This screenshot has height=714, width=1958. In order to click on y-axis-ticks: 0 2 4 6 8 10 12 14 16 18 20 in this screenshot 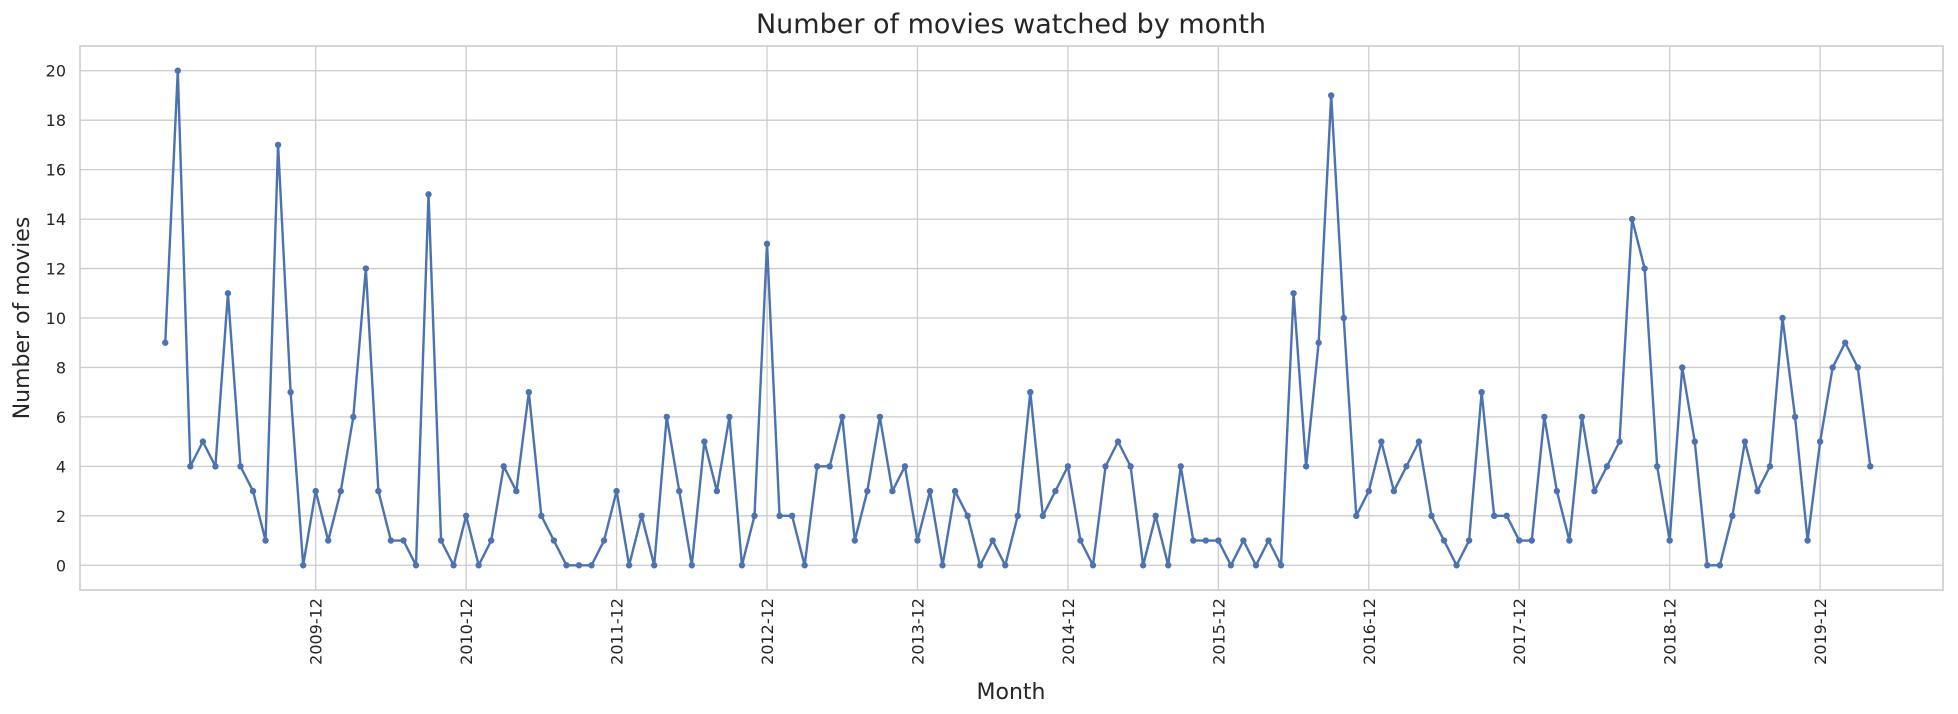, I will do `click(56, 319)`.